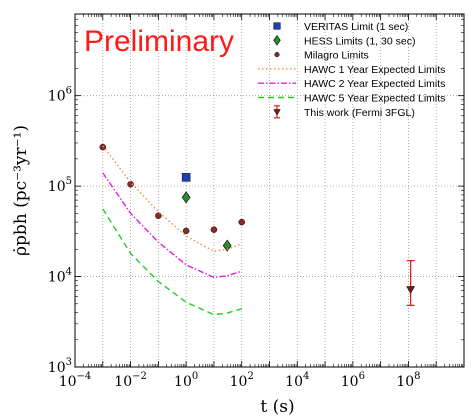 This screenshot has width=473, height=418. Describe the element at coordinates (60, 366) in the screenshot. I see `y-tick-label: 10³` at that location.